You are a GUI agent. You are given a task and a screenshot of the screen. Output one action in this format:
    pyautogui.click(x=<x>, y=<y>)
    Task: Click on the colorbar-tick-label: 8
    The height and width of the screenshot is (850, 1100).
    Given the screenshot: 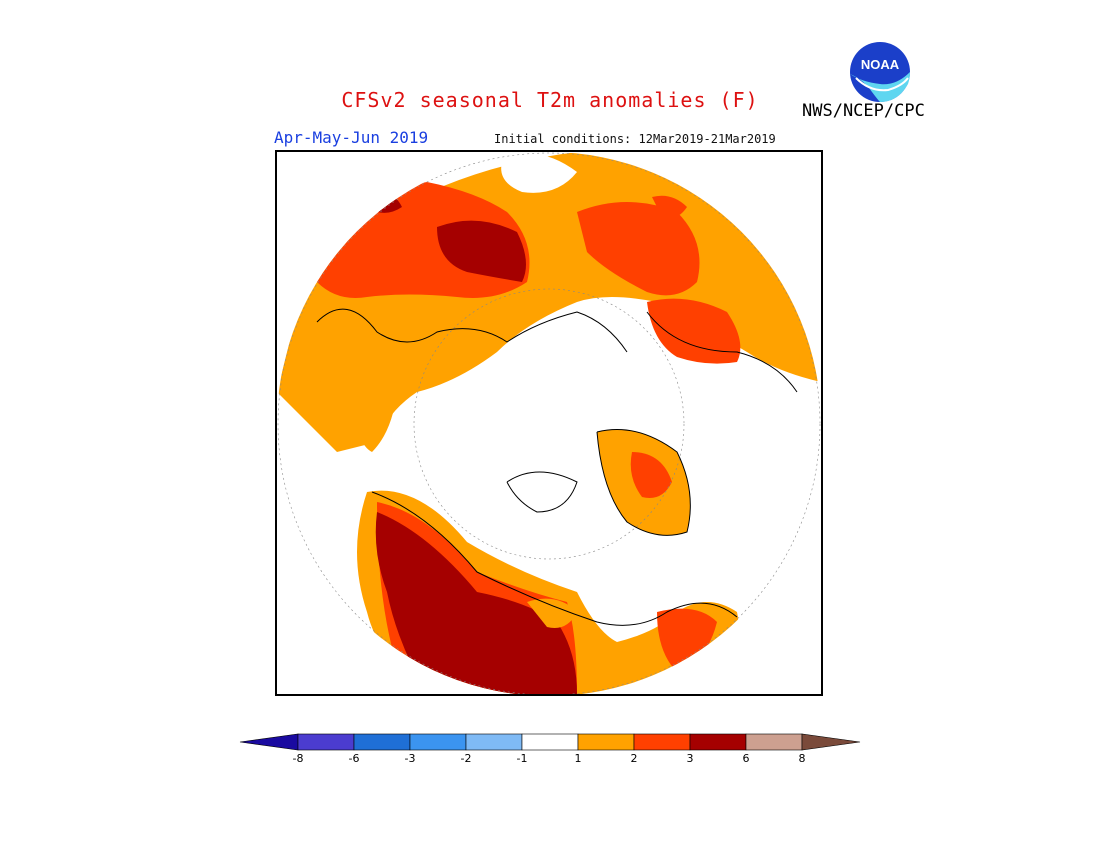 What is the action you would take?
    pyautogui.click(x=802, y=758)
    